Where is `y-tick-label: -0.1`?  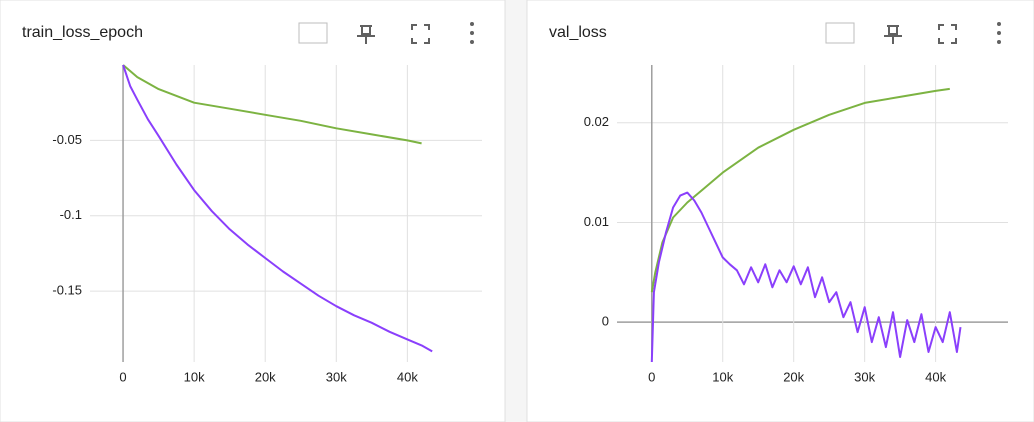
y-tick-label: -0.1 is located at coordinates (71, 214).